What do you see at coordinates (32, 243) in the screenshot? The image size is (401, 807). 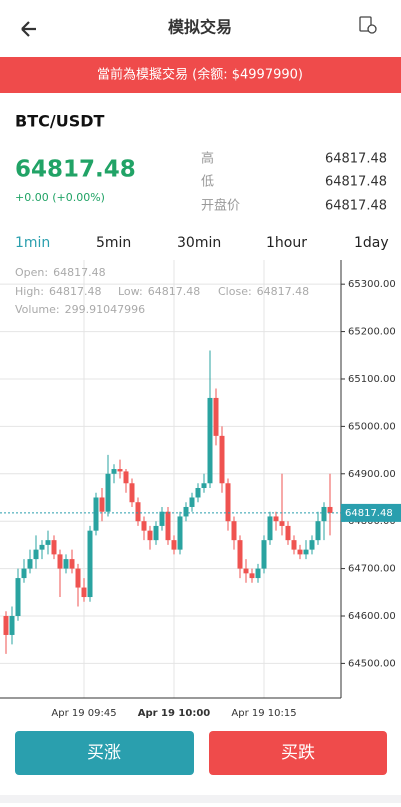 I see `interval-tab: 1min` at bounding box center [32, 243].